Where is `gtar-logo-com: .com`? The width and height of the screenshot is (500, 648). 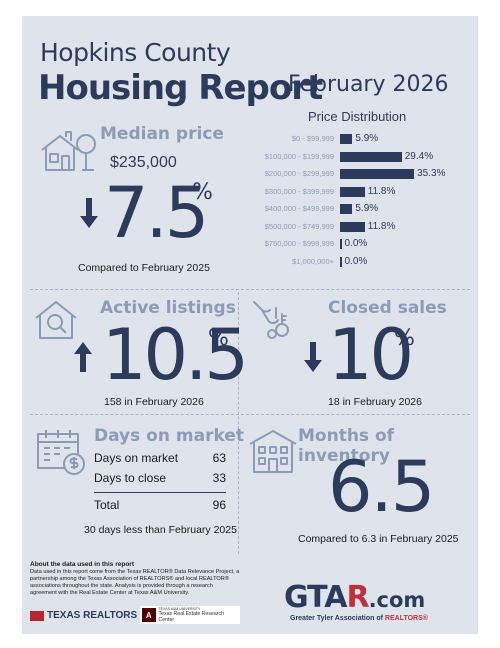
gtar-logo-com: .com is located at coordinates (397, 600).